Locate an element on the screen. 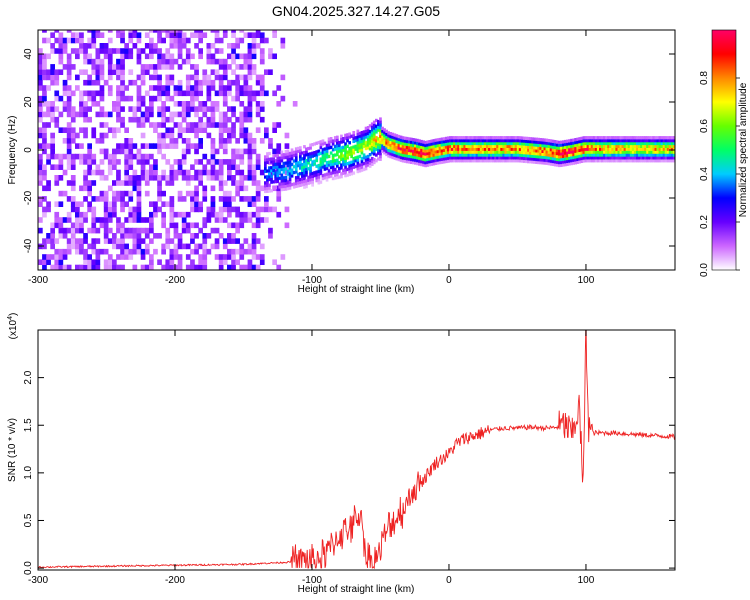 The height and width of the screenshot is (600, 750). figure-title: GN04.2025.327.14.27.G05 is located at coordinates (356, 11).